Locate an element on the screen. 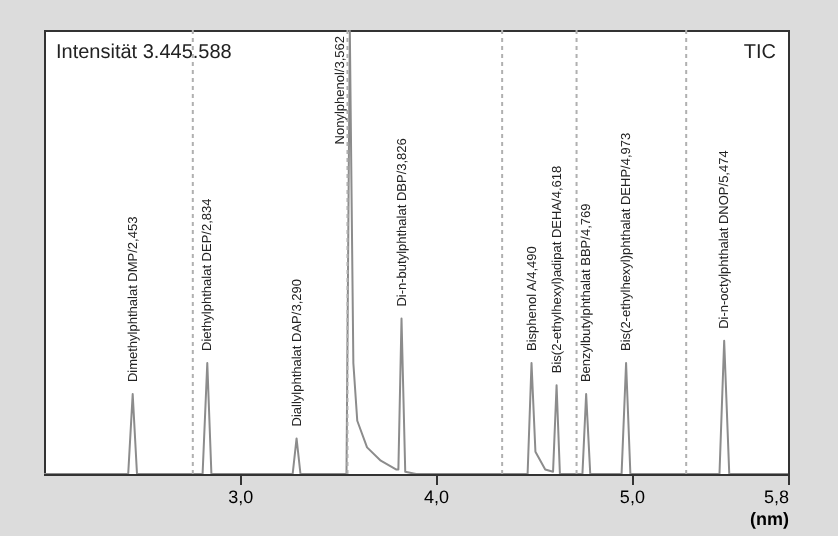 The width and height of the screenshot is (840, 552). x-tick-label: 5,0 is located at coordinates (632, 497).